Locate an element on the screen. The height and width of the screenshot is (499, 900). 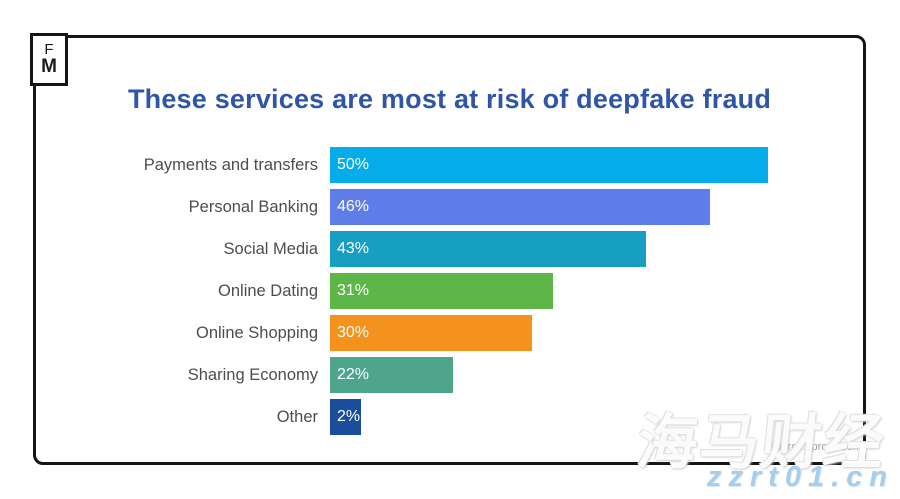
logo-letter-m: M is located at coordinates (49, 67).